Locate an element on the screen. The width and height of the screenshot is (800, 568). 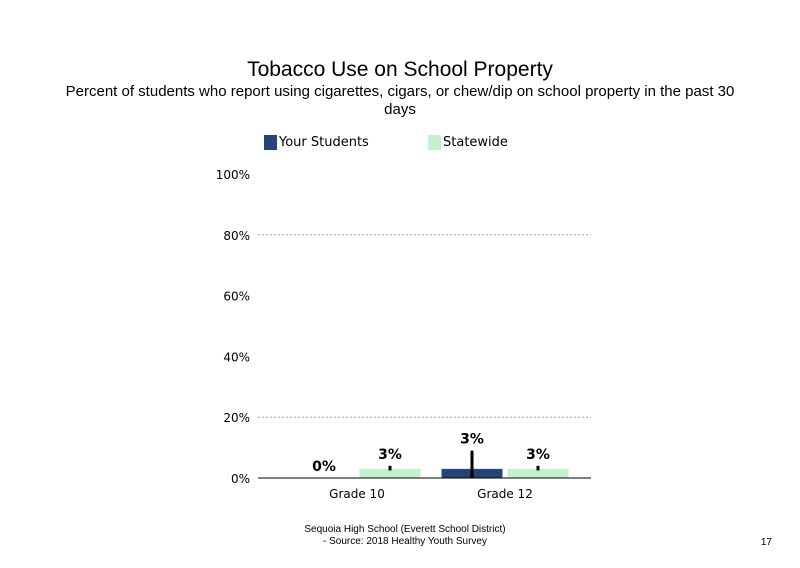
y-tick-label-20: 20% is located at coordinates (236, 418).